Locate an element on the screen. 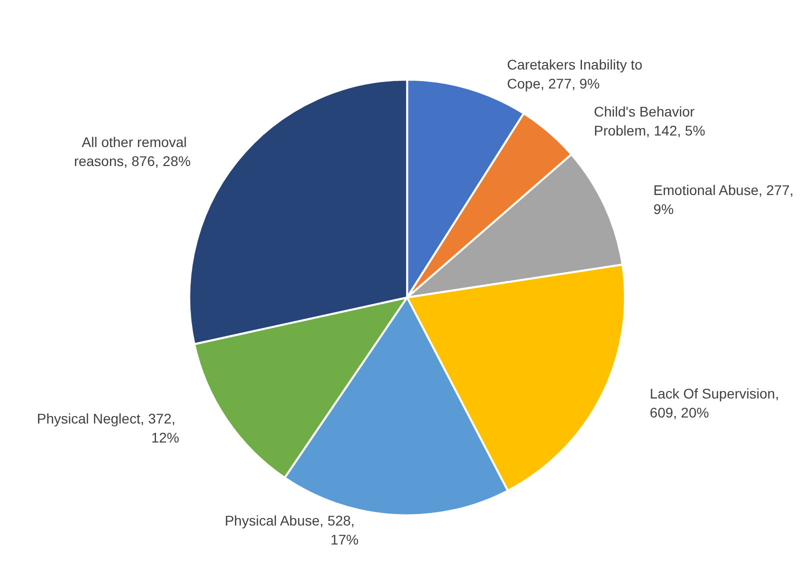 The width and height of the screenshot is (803, 581). slice-label: Emotional Abuse, 277, 9% is located at coordinates (725, 200).